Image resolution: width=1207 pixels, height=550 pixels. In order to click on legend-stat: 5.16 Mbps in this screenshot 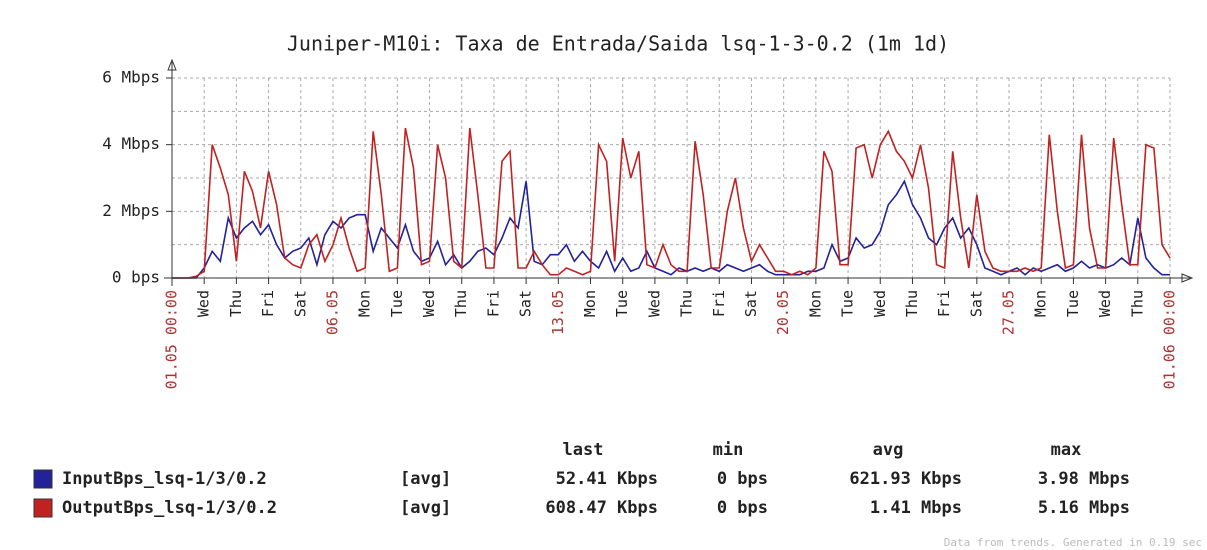, I will do `click(1084, 508)`.